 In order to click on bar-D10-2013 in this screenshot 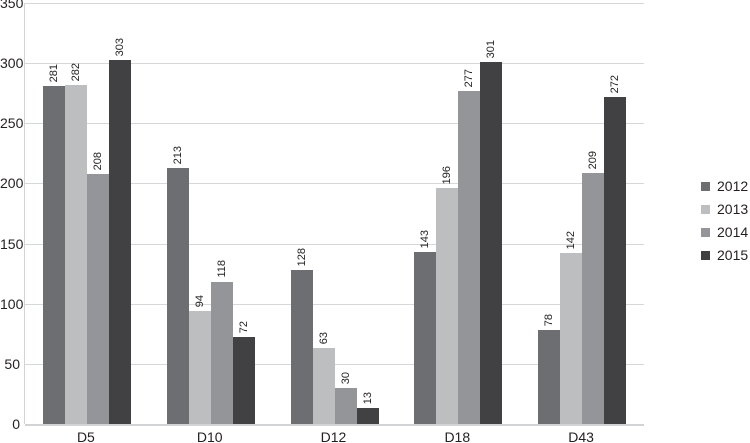, I will do `click(199, 367)`.